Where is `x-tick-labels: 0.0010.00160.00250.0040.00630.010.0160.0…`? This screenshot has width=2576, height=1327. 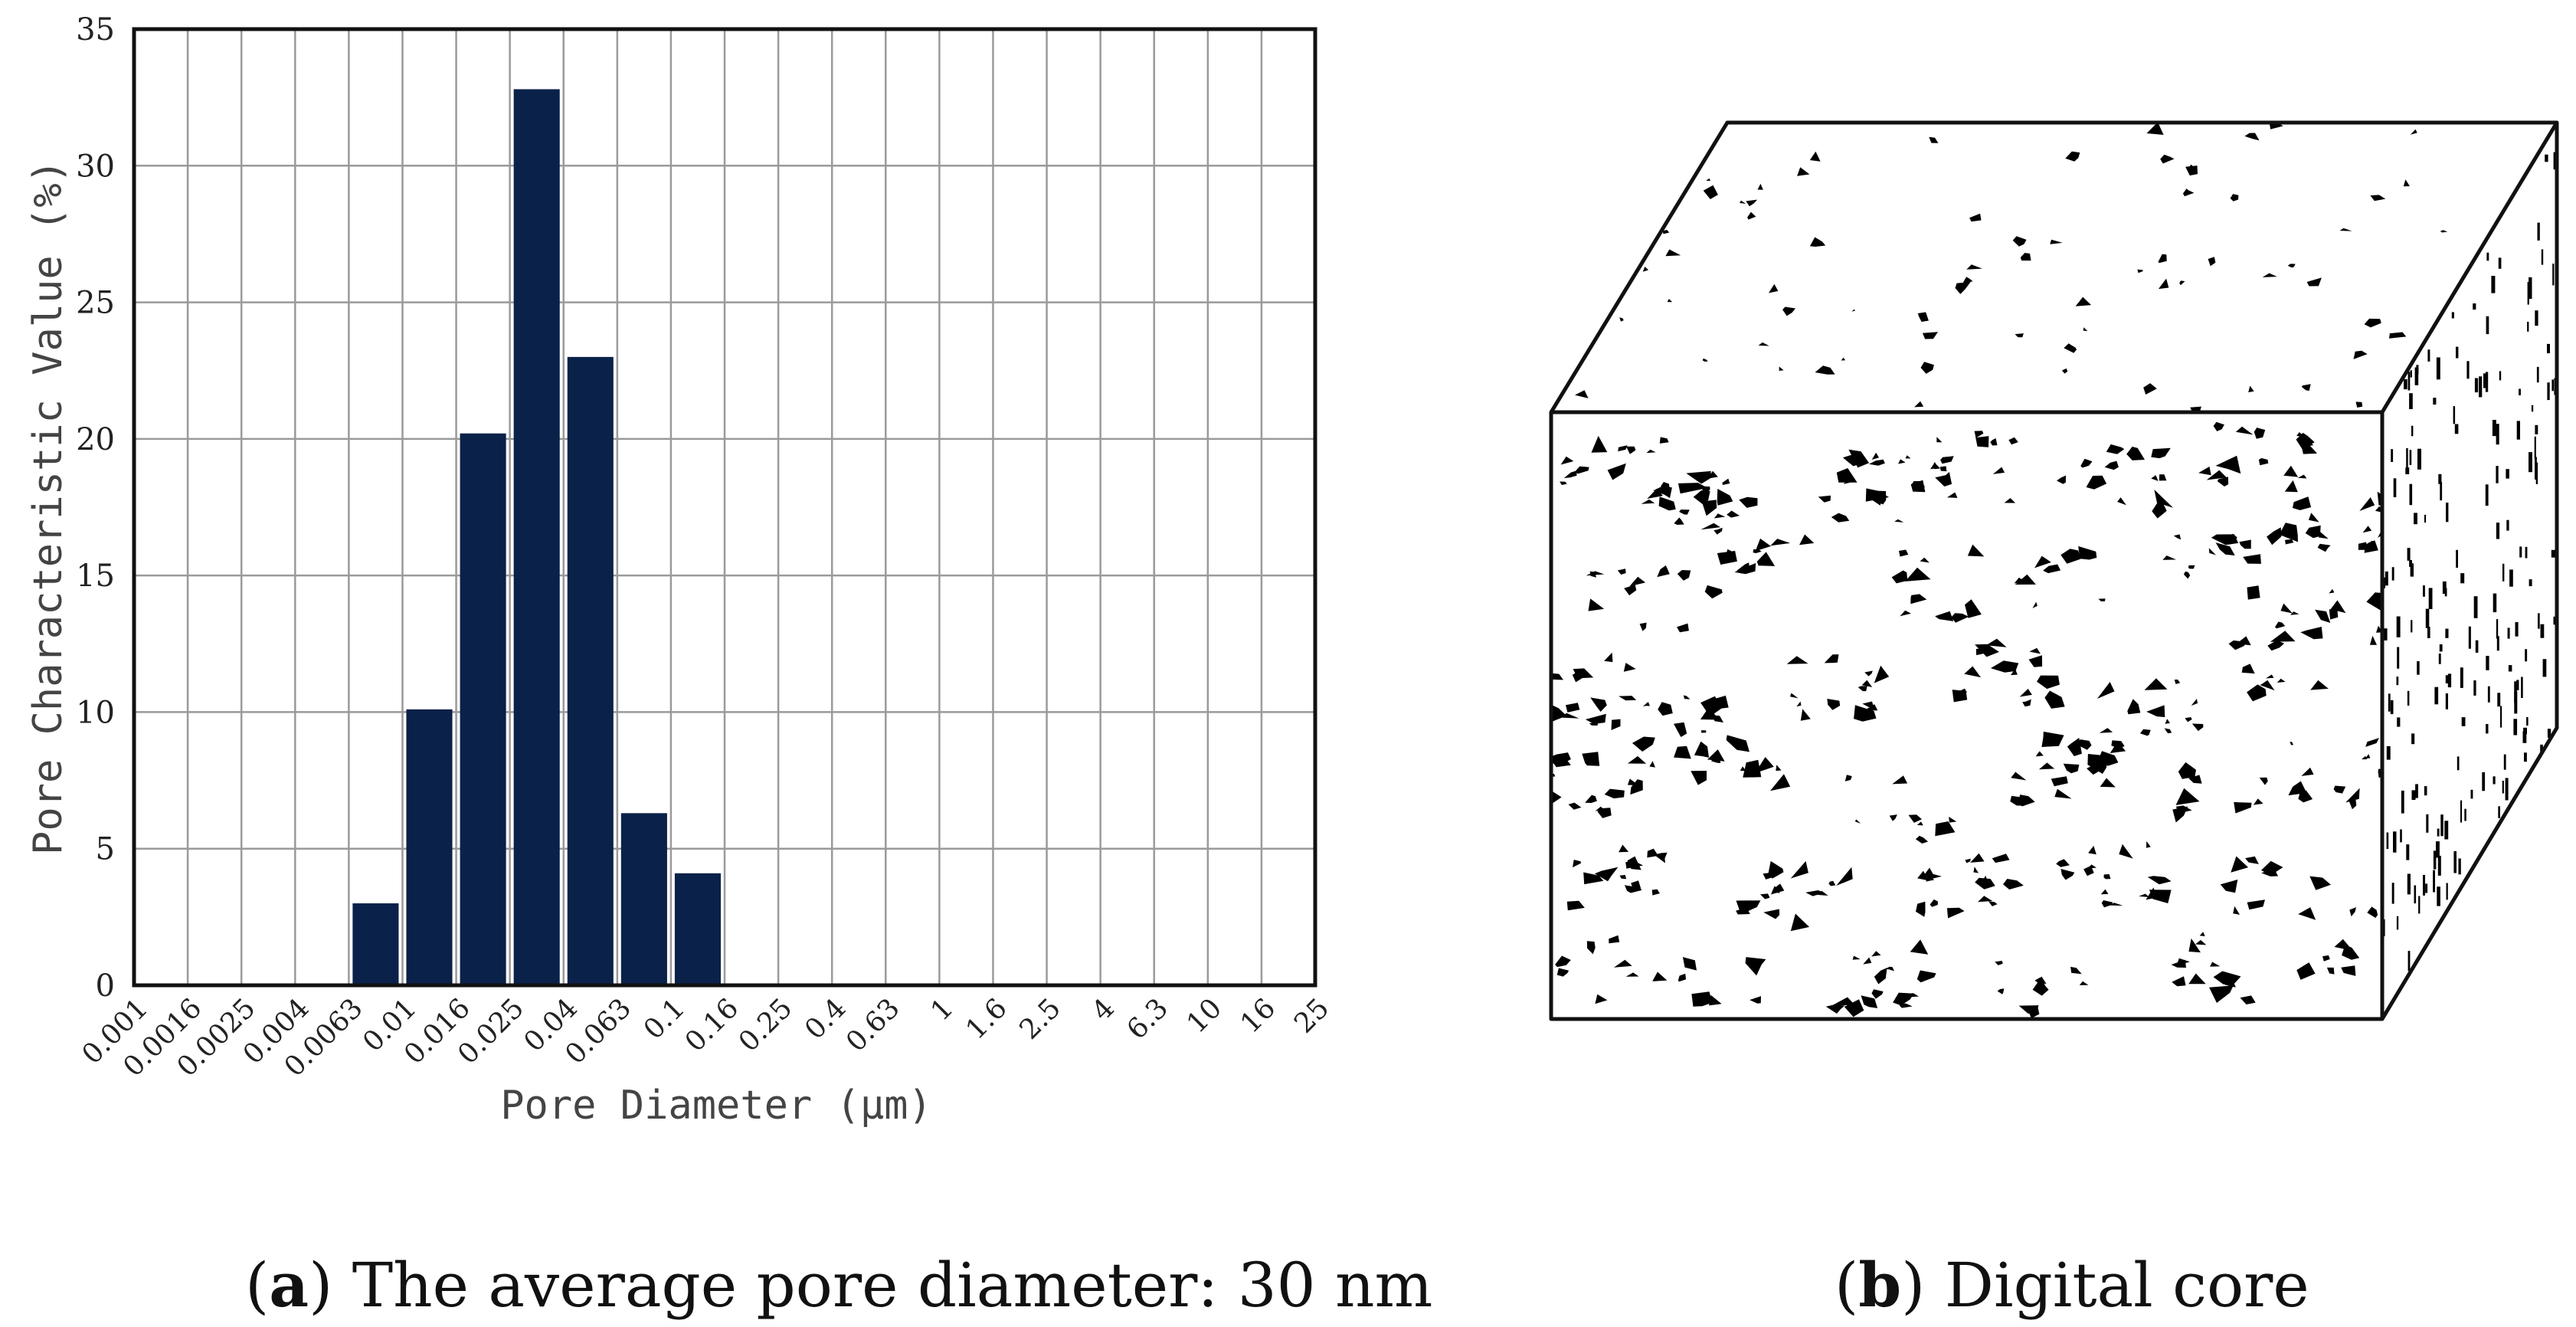 x-tick-labels: 0.0010.00160.00250.0040.00630.010.0160.0… is located at coordinates (705, 1037).